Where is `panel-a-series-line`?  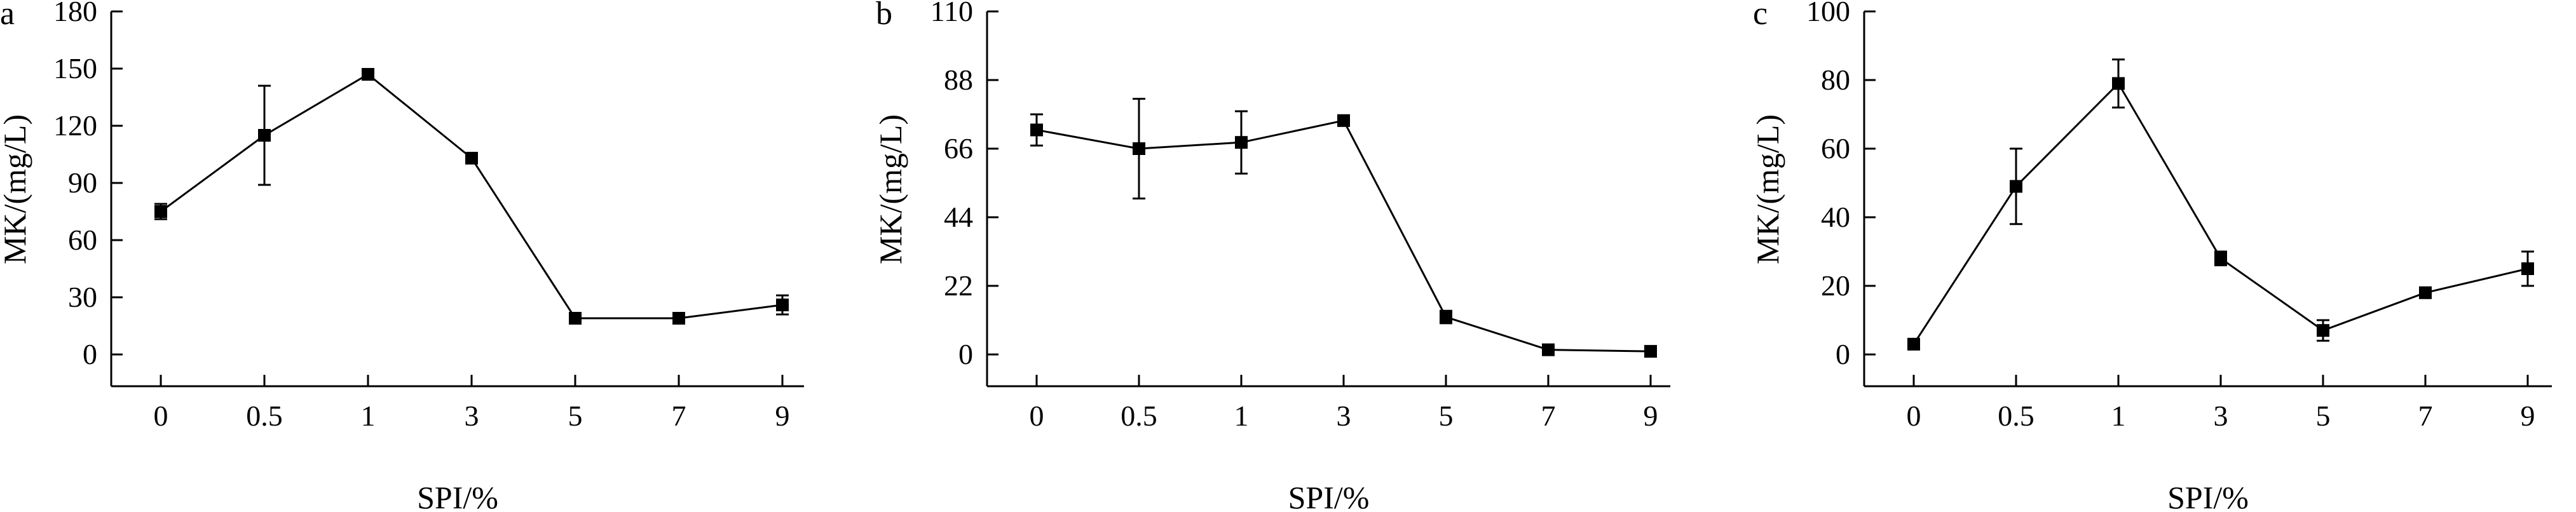 panel-a-series-line is located at coordinates (471, 196).